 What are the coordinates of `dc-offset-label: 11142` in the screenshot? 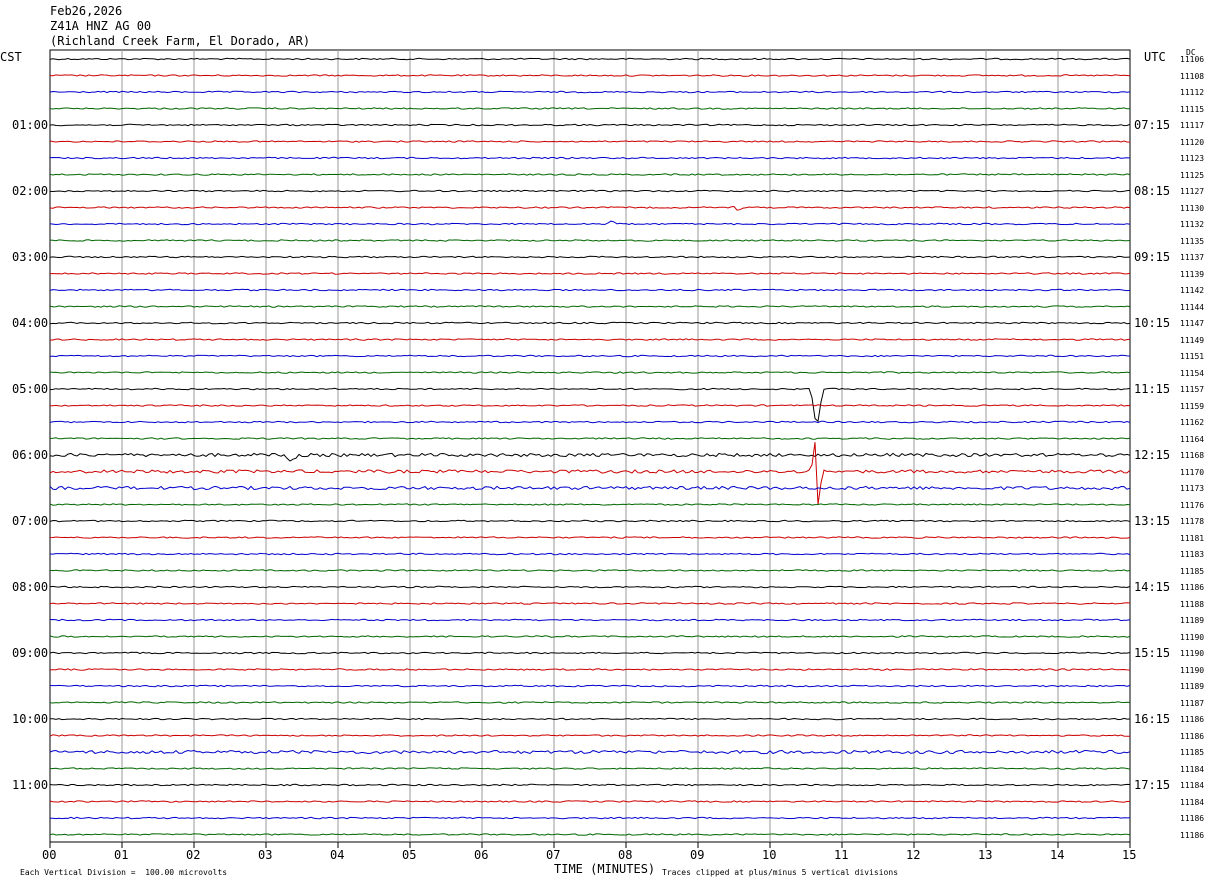 It's located at (1192, 290).